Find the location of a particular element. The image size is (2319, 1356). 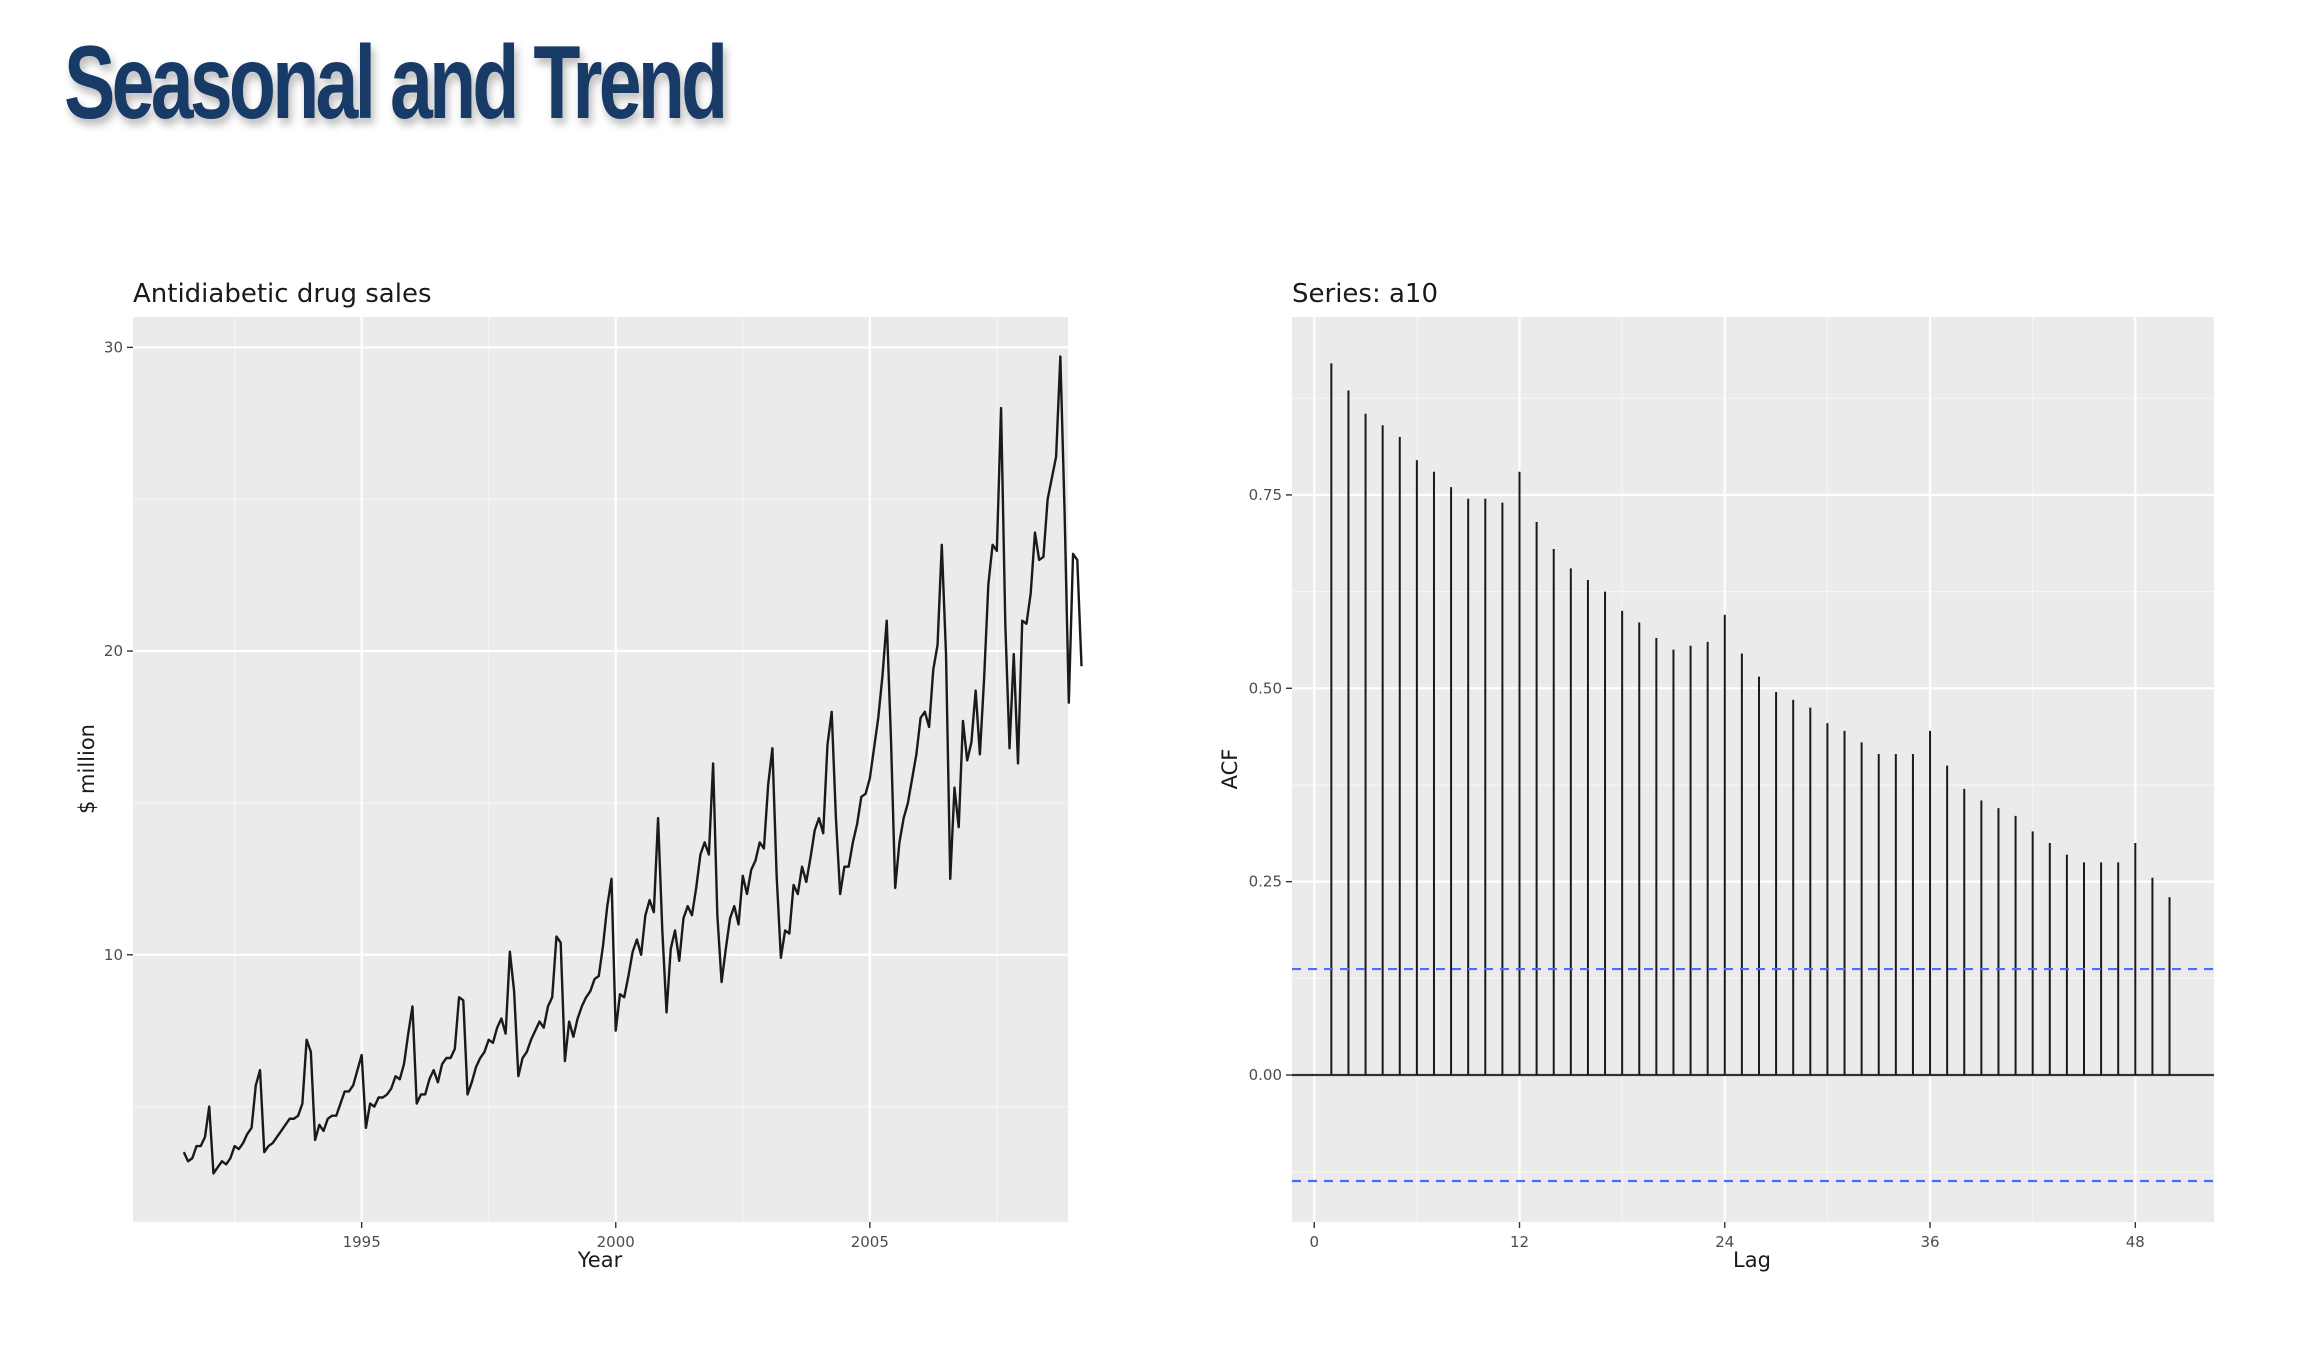

acf-x-axis: 0 12 24 36 48 is located at coordinates (1727, 1236).